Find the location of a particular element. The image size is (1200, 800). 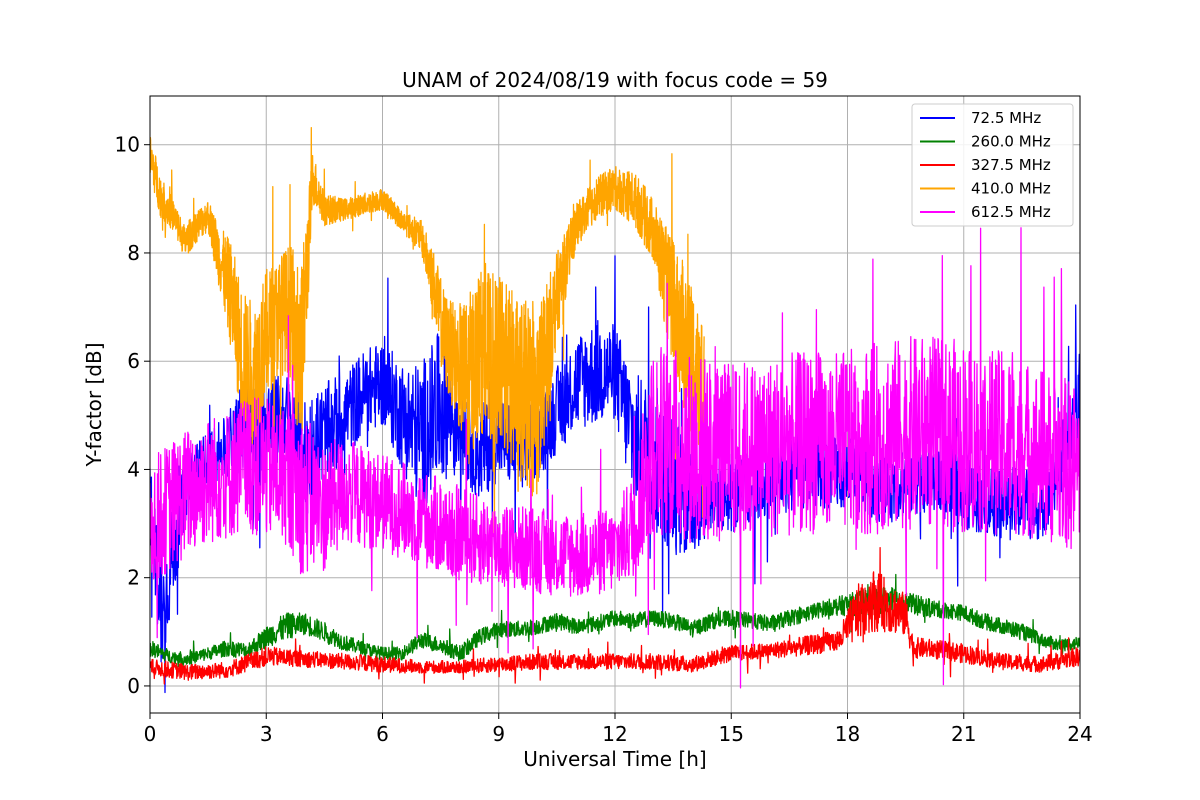

x-tick-label: 12 is located at coordinates (614, 734).